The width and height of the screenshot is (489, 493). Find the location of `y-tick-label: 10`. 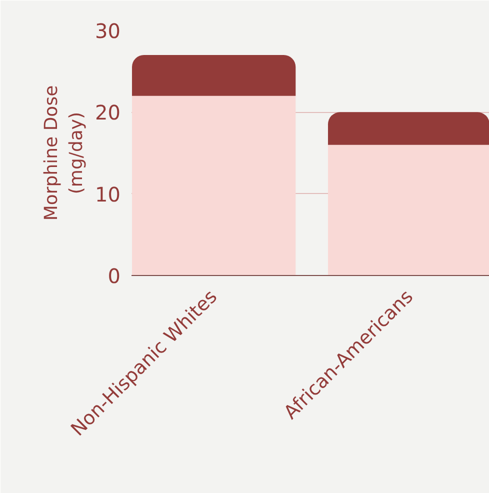

y-tick-label: 10 is located at coordinates (108, 194).